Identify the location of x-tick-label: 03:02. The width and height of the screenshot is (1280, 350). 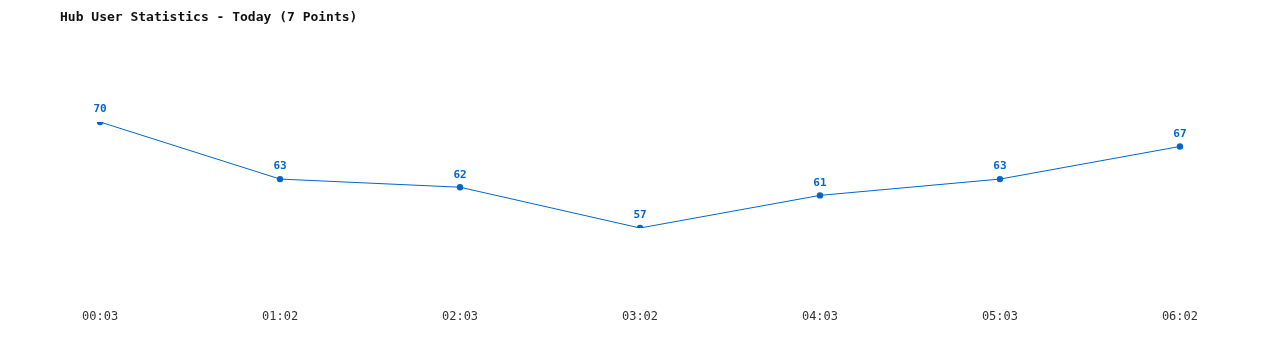
(640, 316).